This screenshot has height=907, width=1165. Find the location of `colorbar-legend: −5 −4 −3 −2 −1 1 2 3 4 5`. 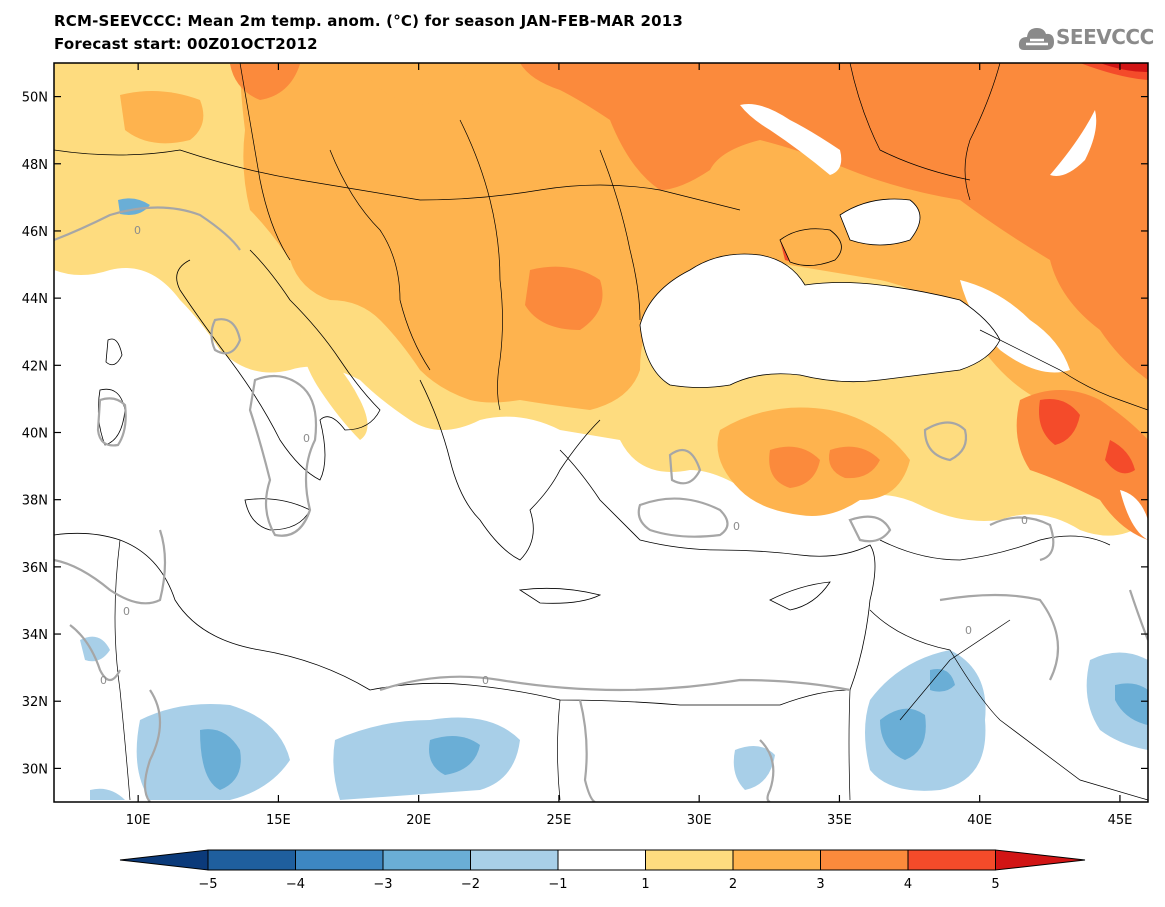

colorbar-legend: −5 −4 −3 −2 −1 1 2 3 4 5 is located at coordinates (602, 870).